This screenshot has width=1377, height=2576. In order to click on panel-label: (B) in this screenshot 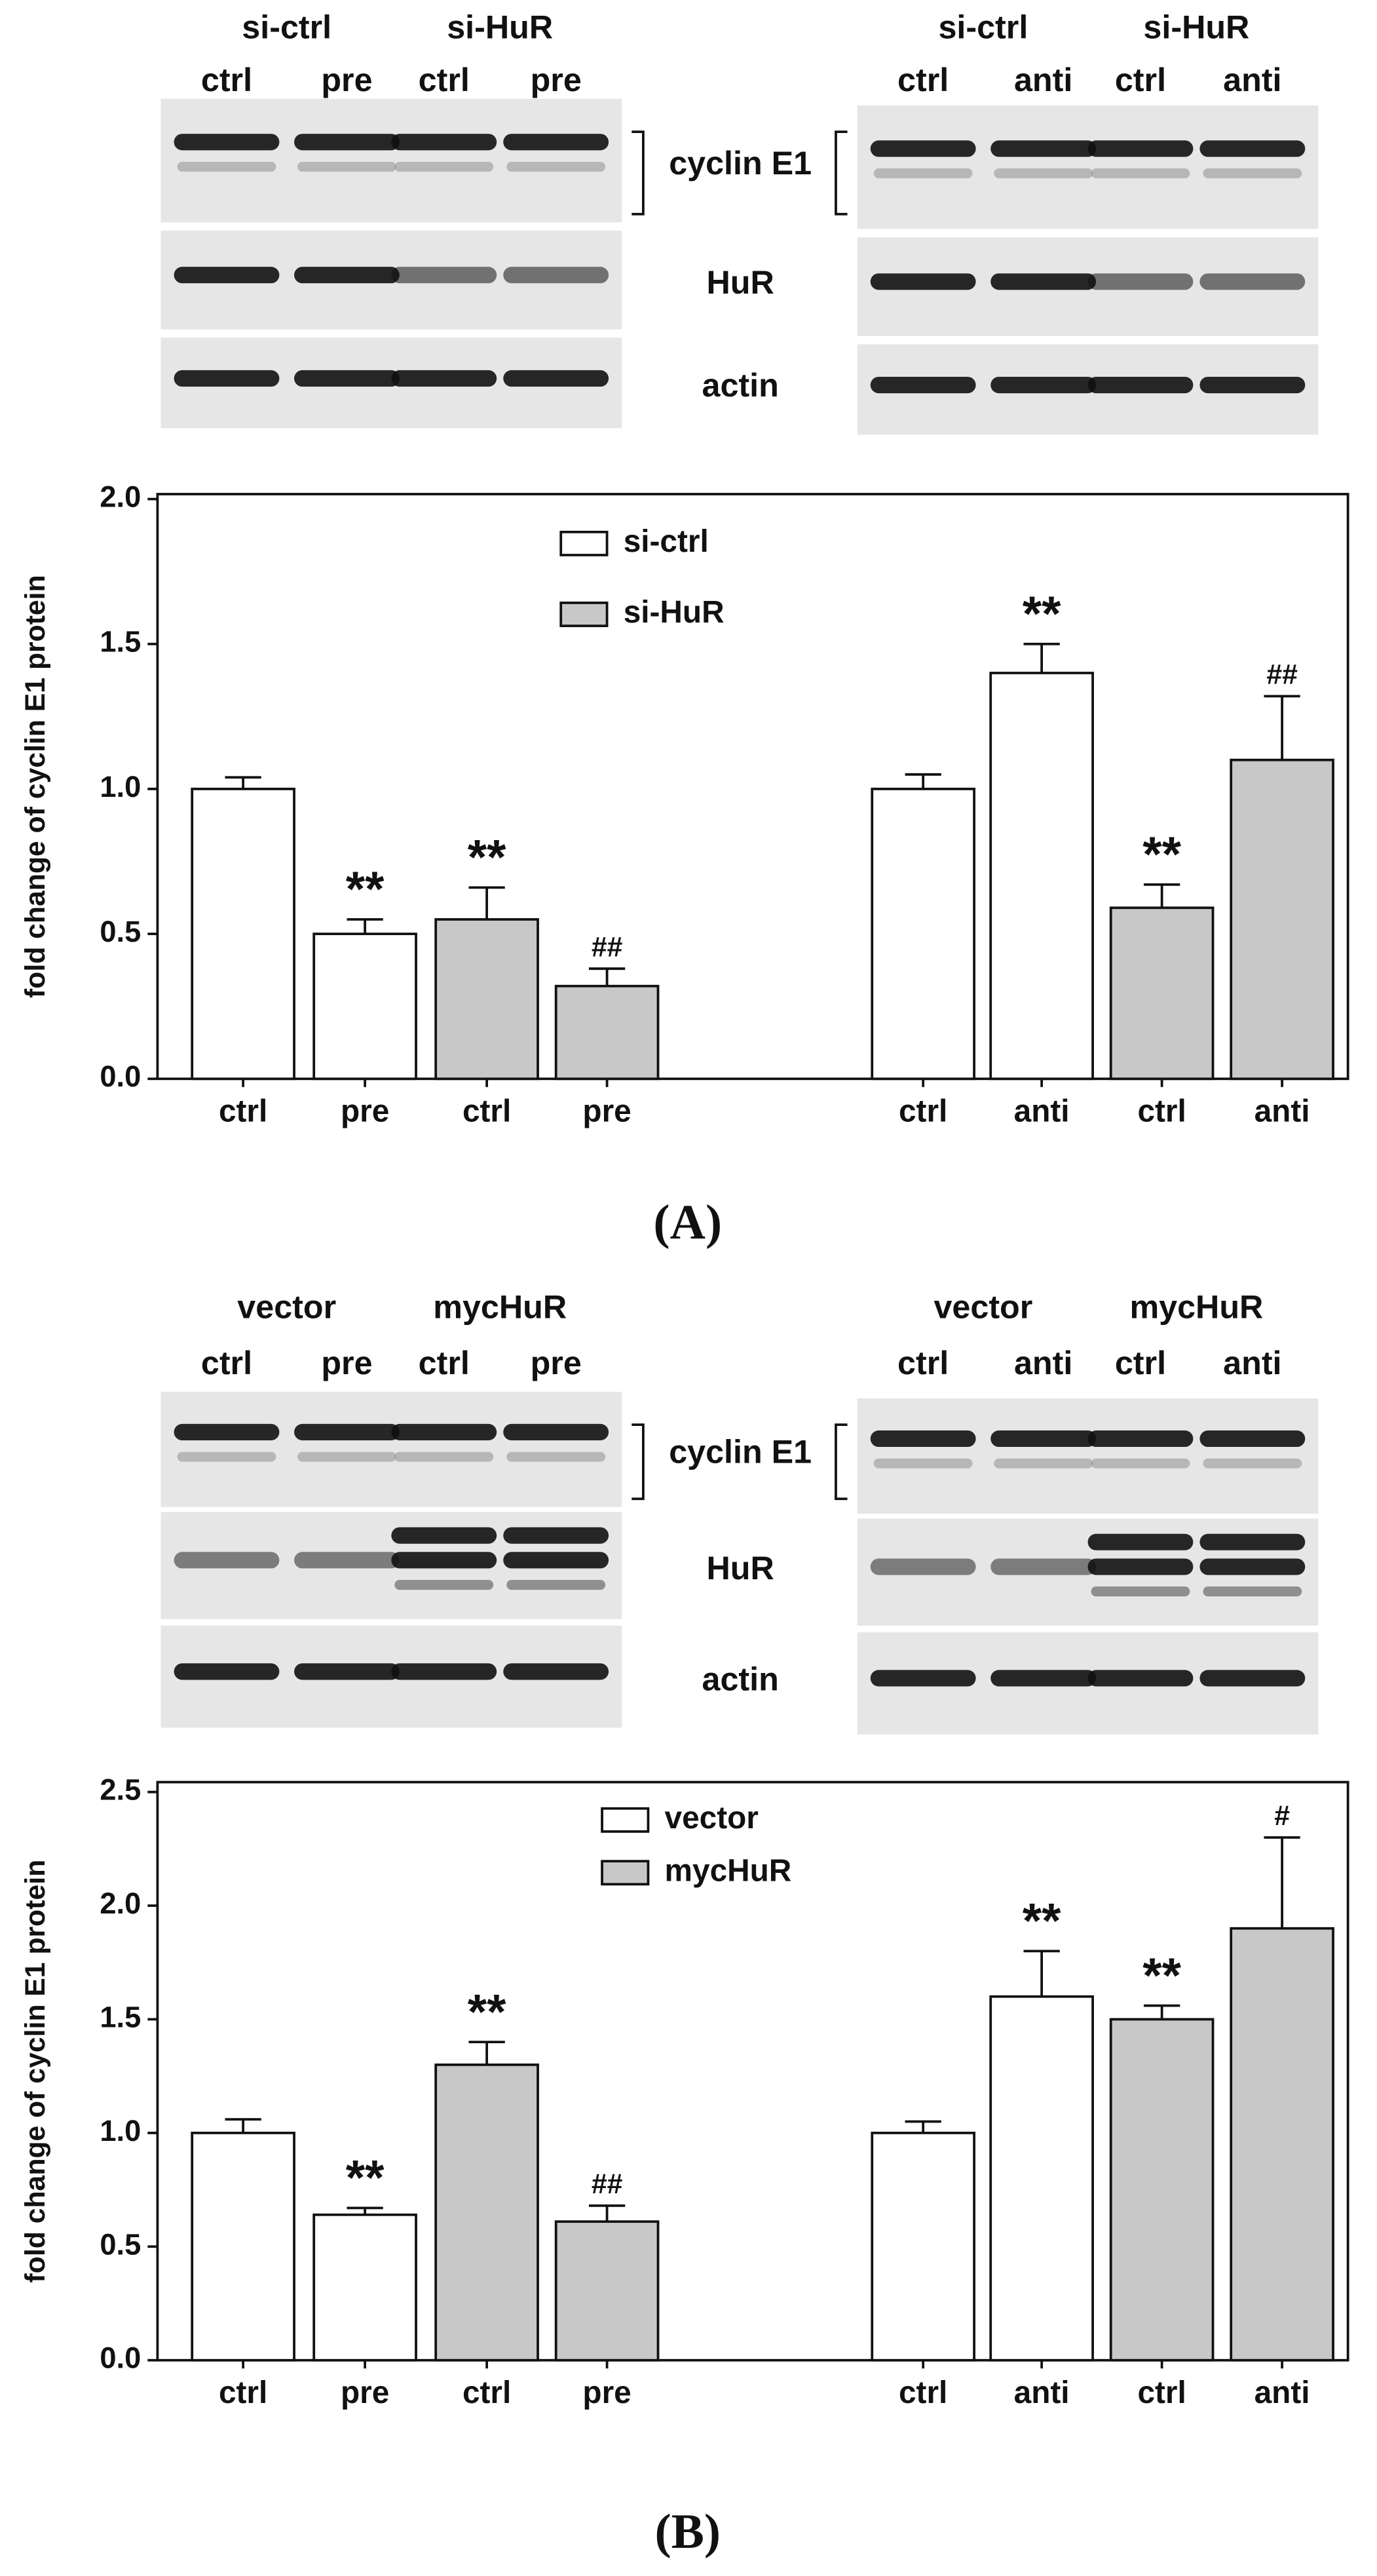, I will do `click(687, 2532)`.